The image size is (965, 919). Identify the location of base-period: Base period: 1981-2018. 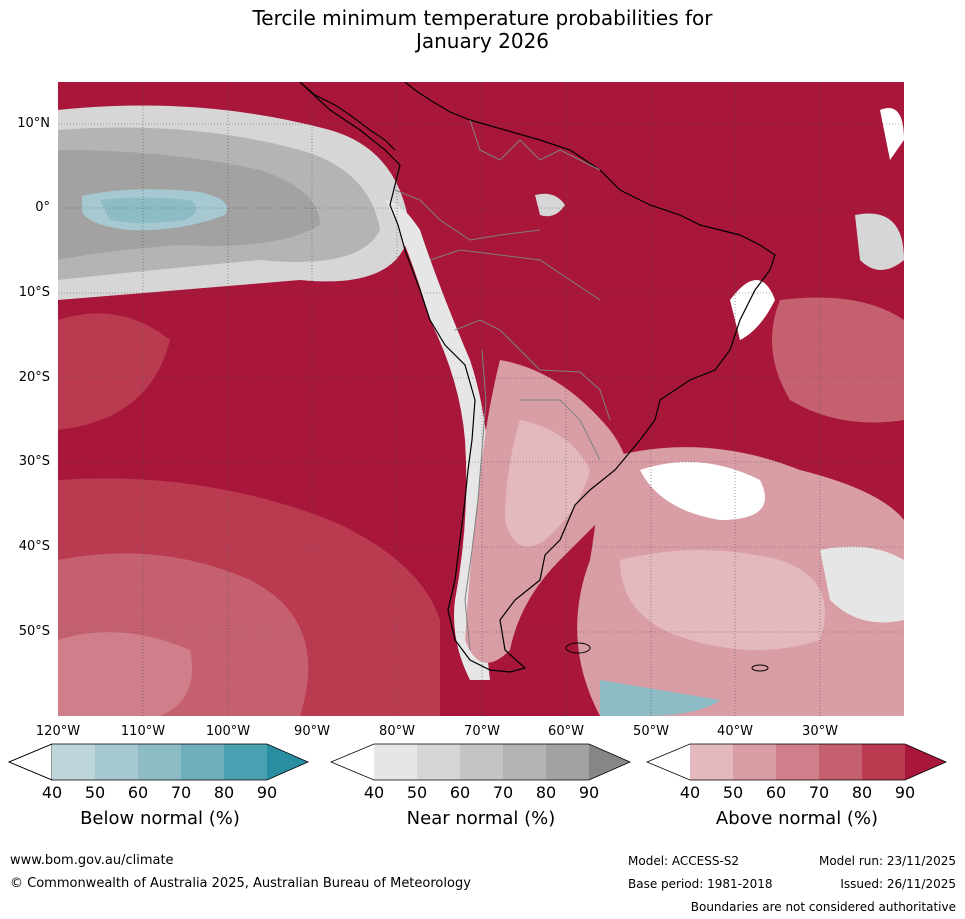
(700, 884).